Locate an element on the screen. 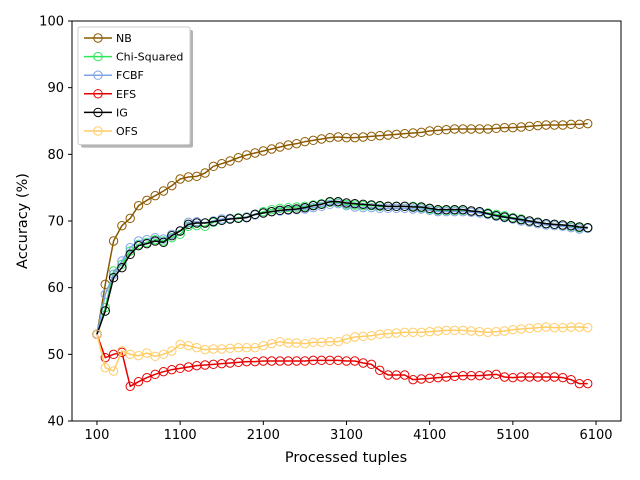 The image size is (640, 480). y-axis-title: Accuracy (%) is located at coordinates (23, 221).